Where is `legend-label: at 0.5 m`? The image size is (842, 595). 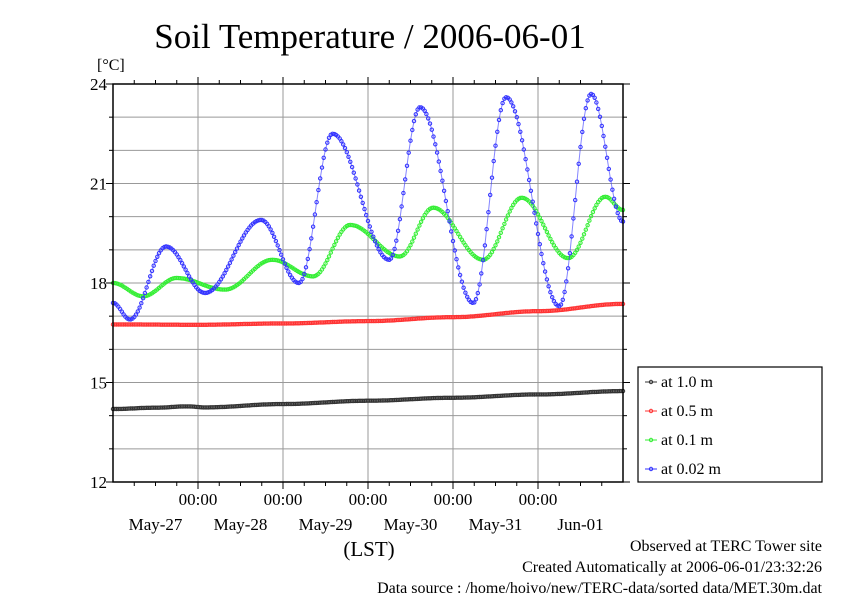 legend-label: at 0.5 m is located at coordinates (687, 411).